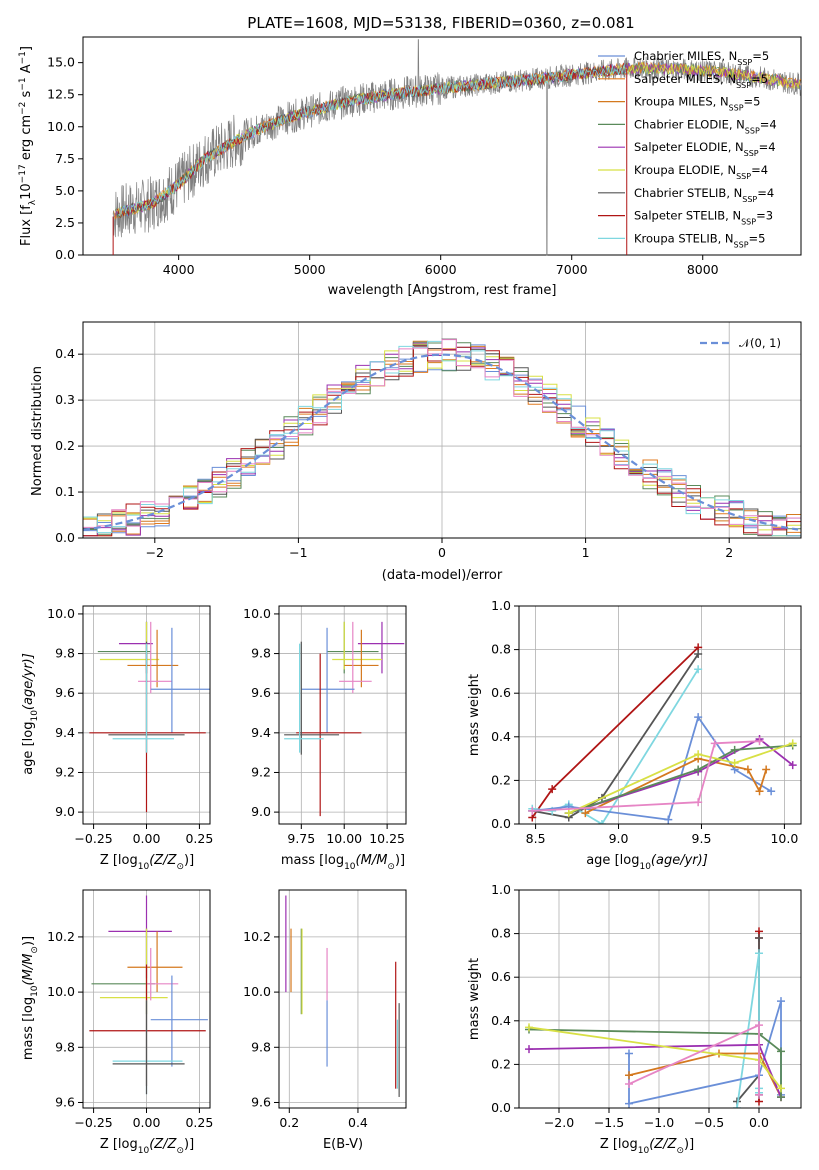  I want to click on hist-ytick-label: 0.3, so click(65, 399).